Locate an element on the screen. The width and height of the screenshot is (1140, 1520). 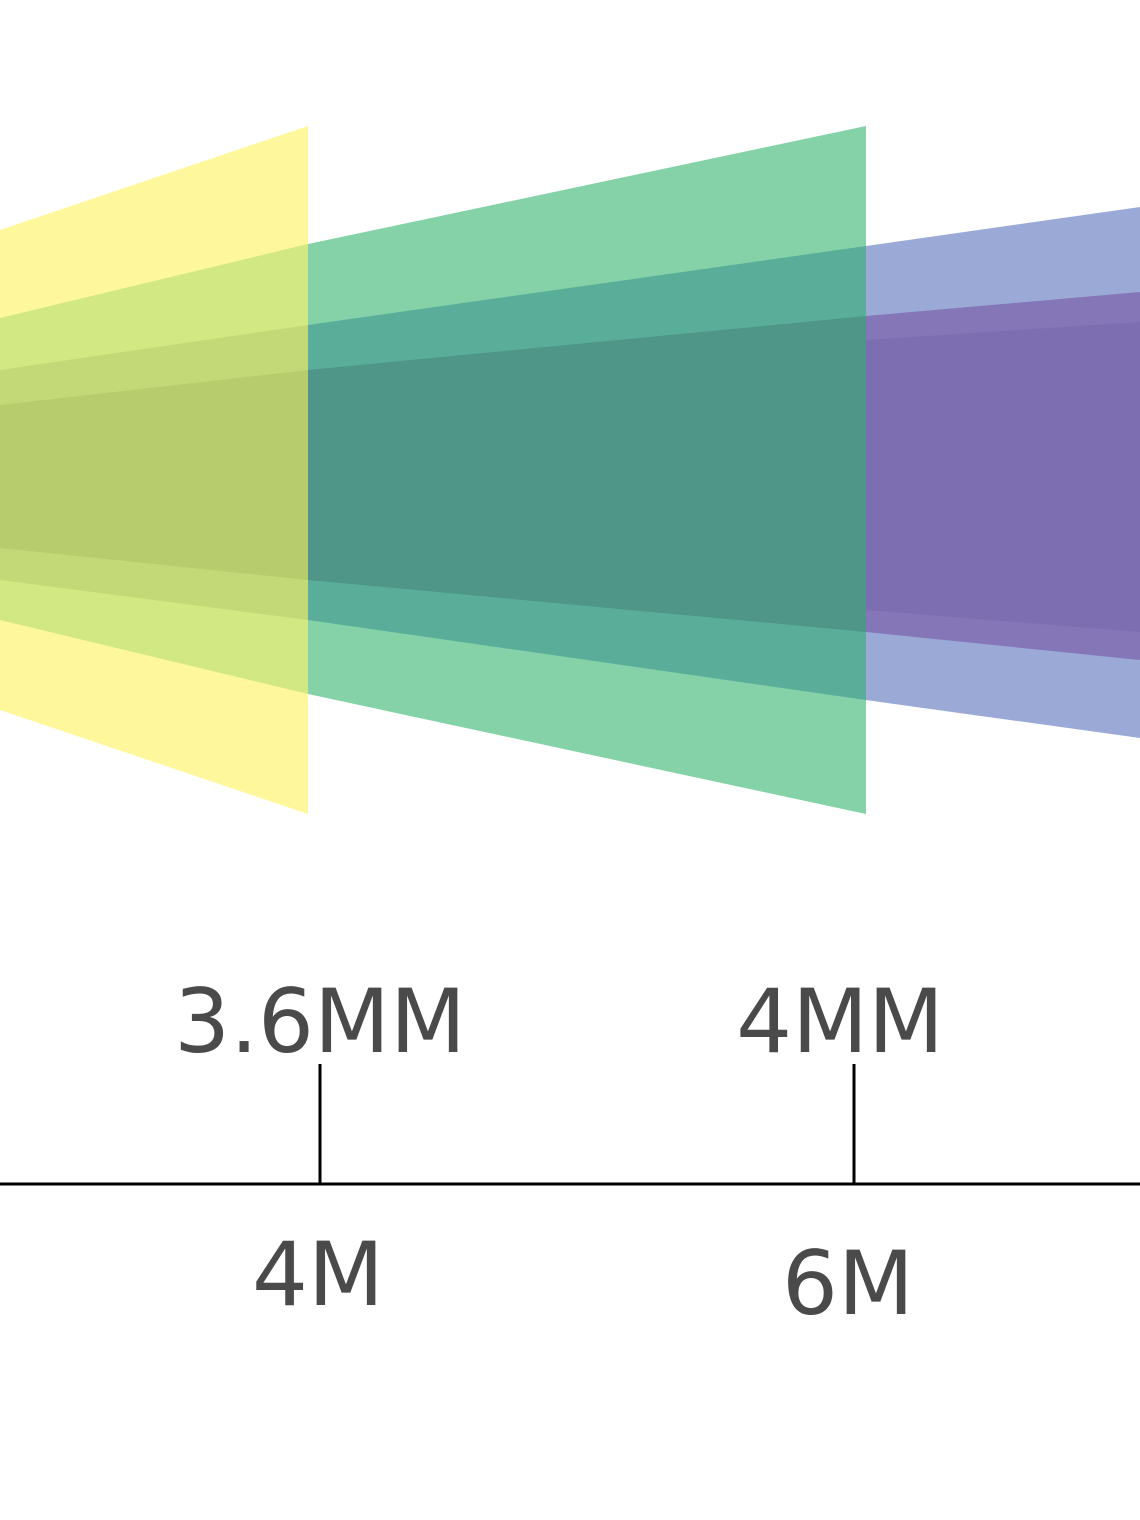
focal-label-1: 3.6MM is located at coordinates (320, 1021).